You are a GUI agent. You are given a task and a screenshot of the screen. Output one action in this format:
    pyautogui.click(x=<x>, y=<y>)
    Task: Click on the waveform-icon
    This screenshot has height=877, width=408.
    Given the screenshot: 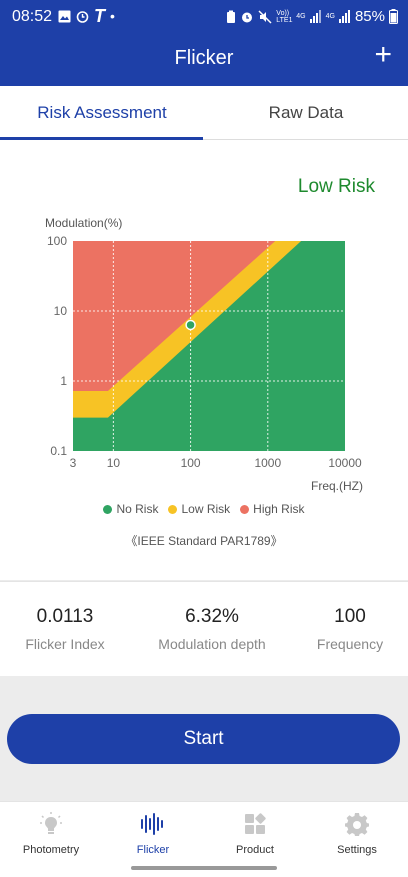 What is the action you would take?
    pyautogui.click(x=152, y=824)
    